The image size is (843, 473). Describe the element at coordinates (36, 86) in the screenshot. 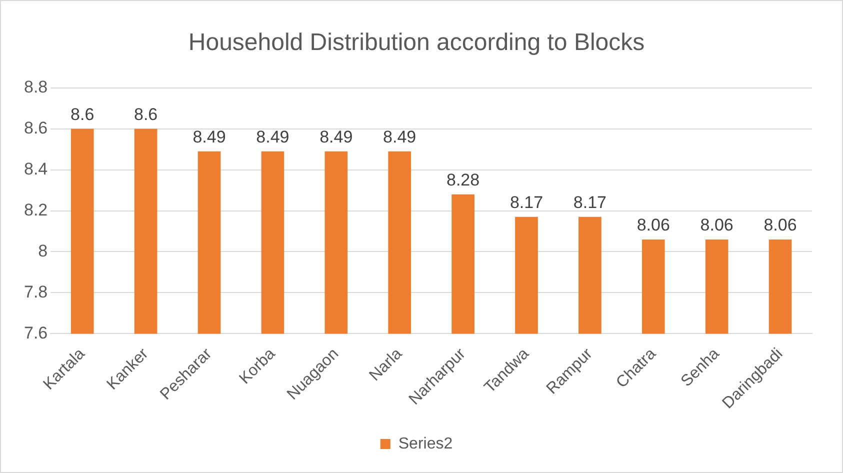

I see `y-tick-label: 8.8` at that location.